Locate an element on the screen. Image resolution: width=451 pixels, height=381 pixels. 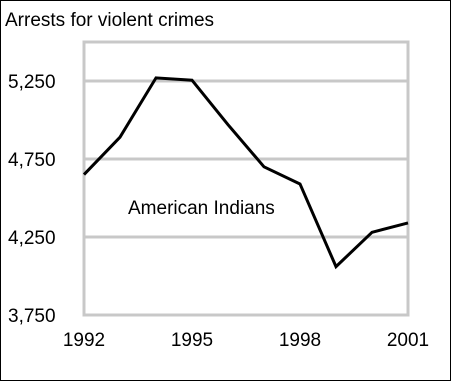
series-label-american-indians: American Indians is located at coordinates (201, 208).